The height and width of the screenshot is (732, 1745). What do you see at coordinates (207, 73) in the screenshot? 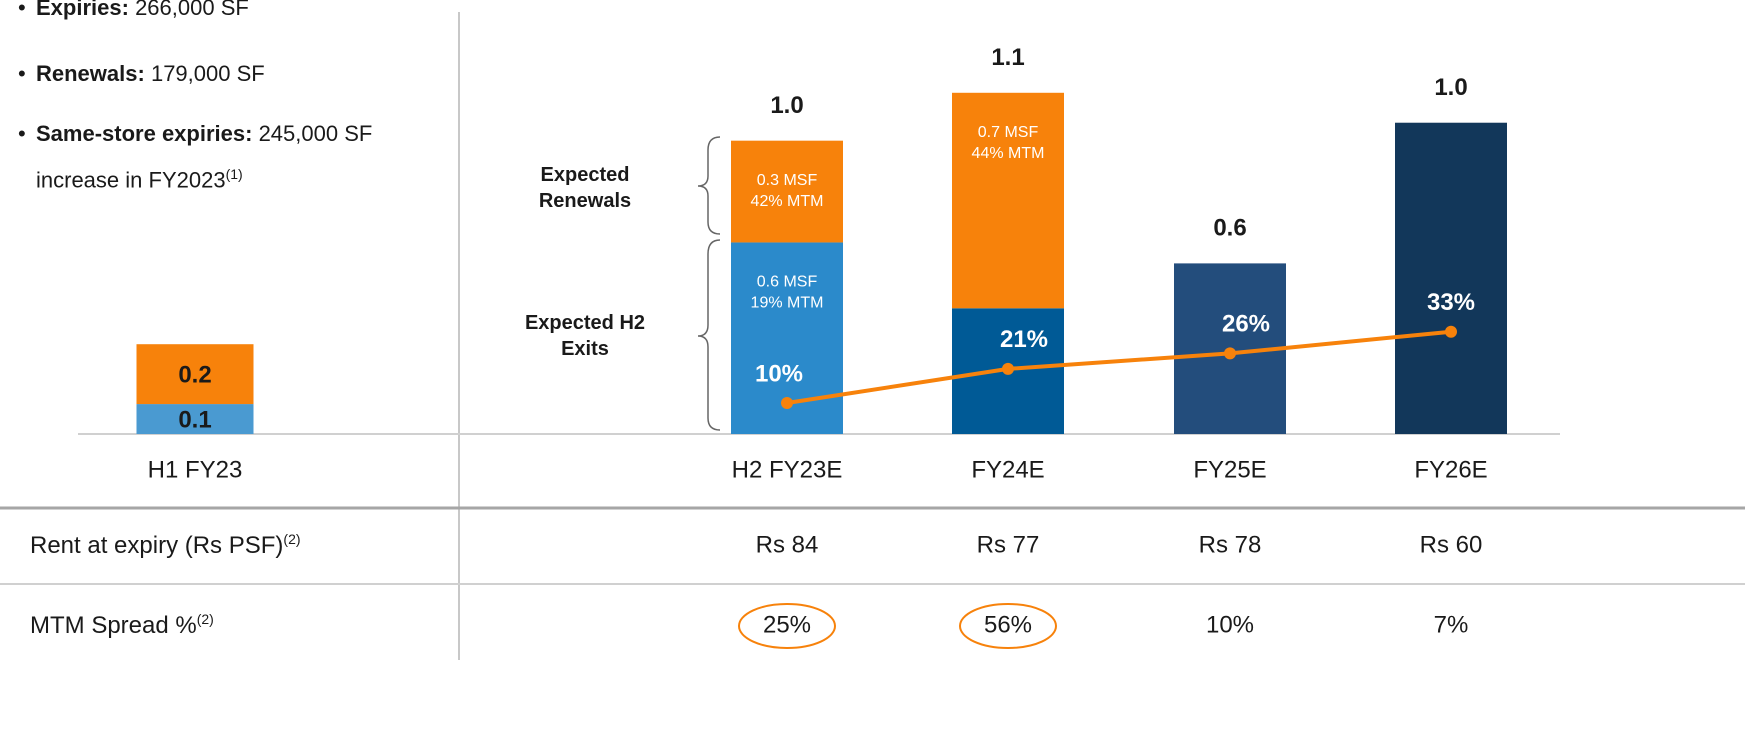
I see `bullet-body: 179,000 SF` at bounding box center [207, 73].